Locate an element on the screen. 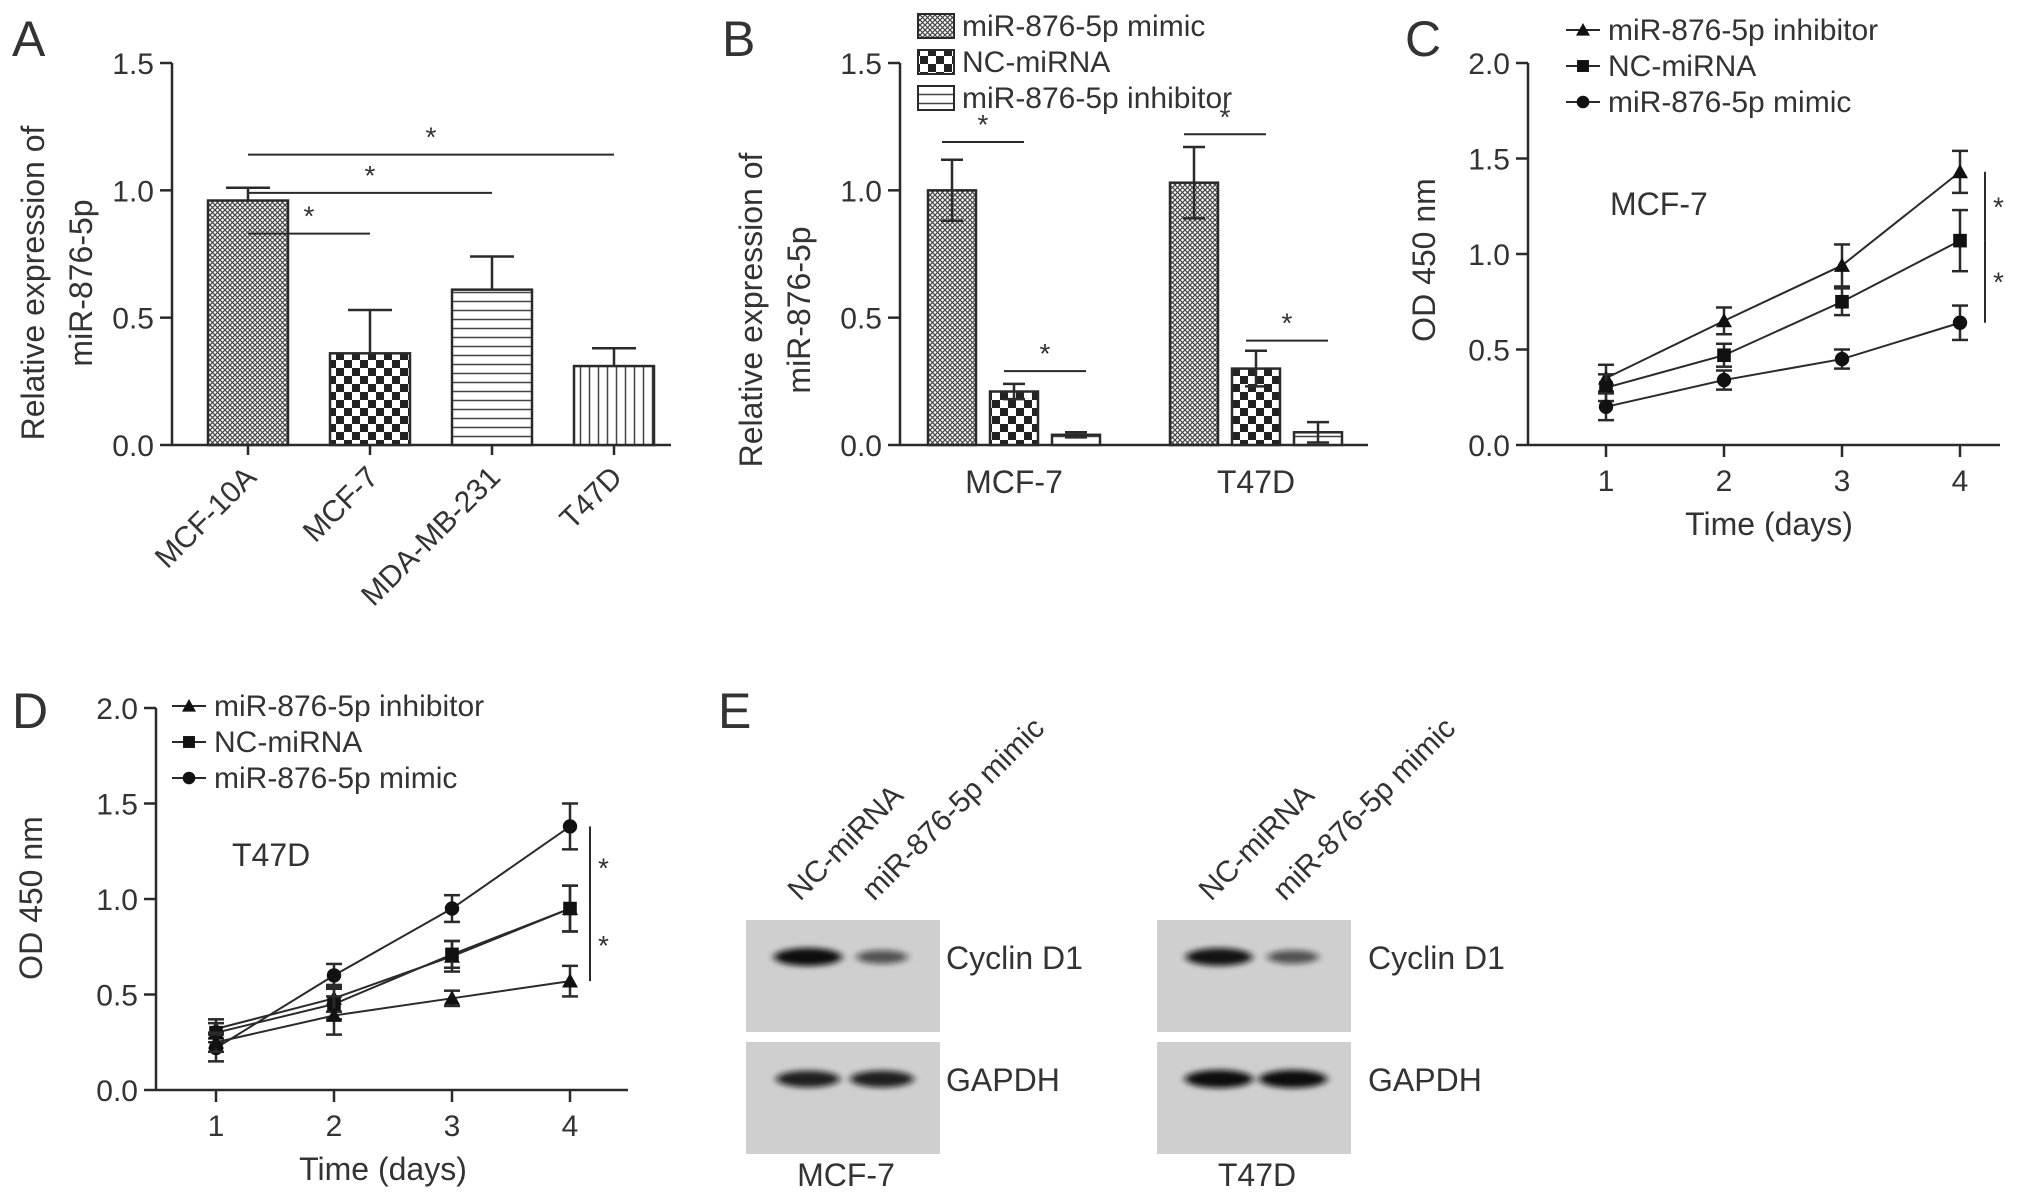  panel-c-x-tick-label: 2 is located at coordinates (1724, 481).